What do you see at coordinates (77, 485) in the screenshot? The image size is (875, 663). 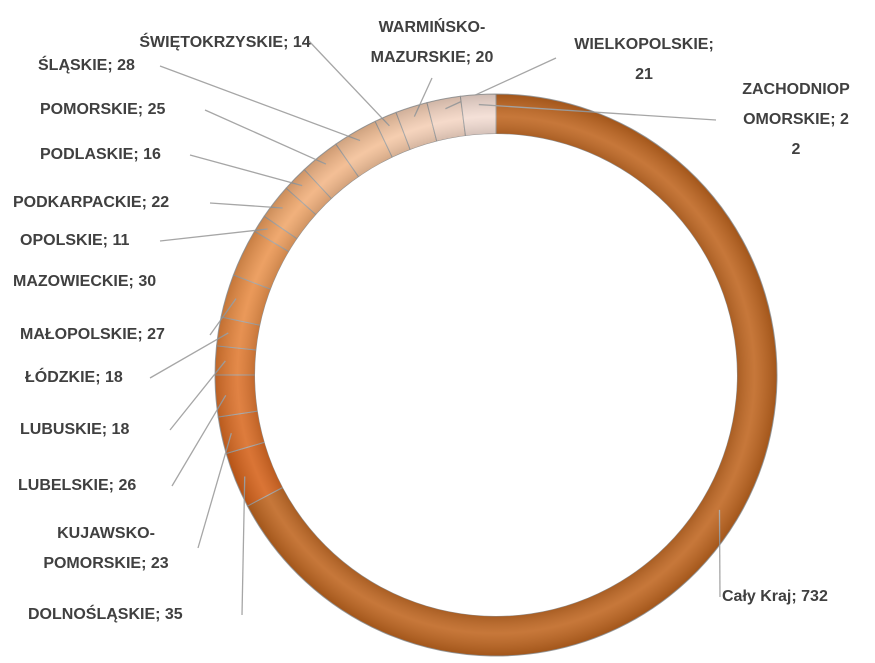 I see `data-label: LUBELSKIE; 26` at bounding box center [77, 485].